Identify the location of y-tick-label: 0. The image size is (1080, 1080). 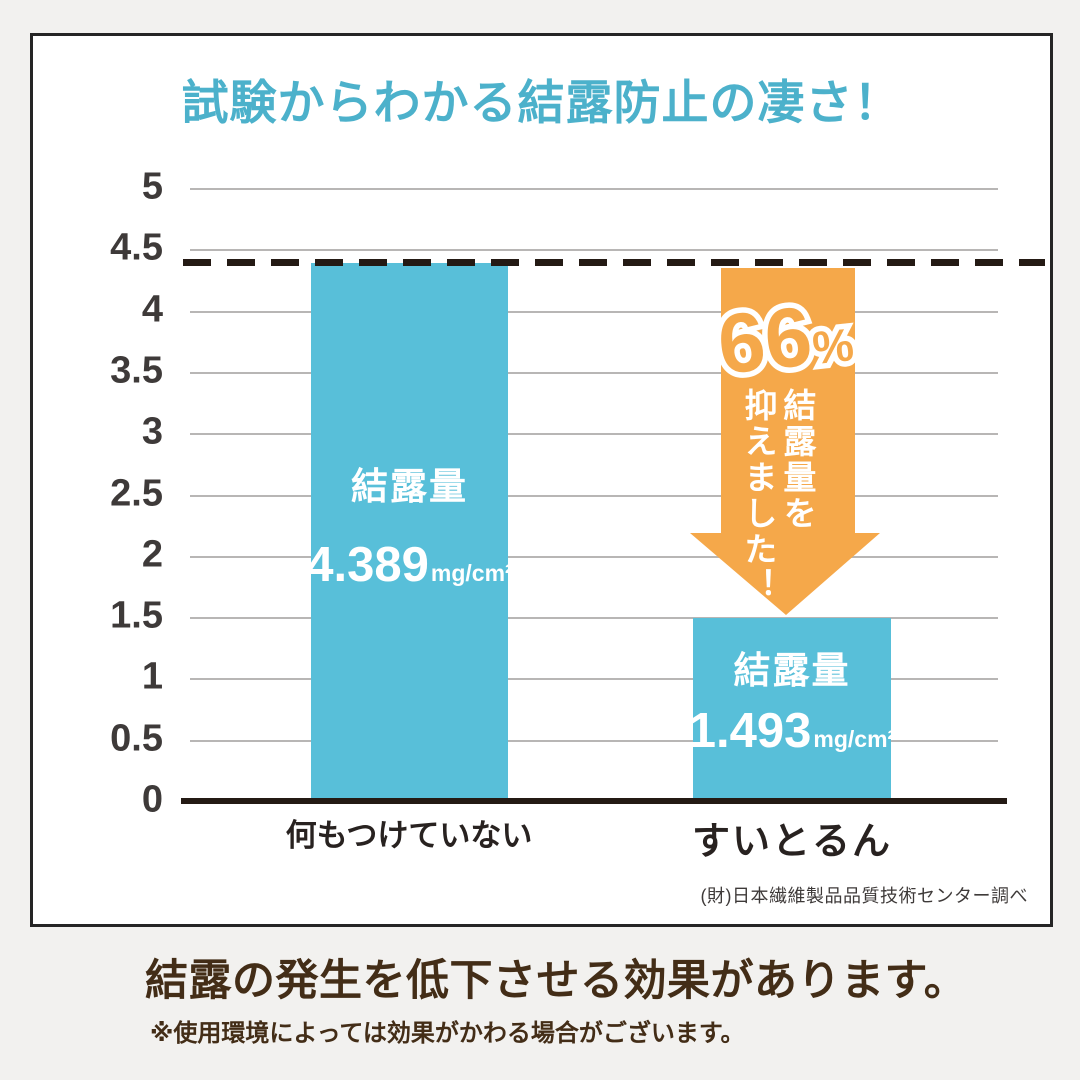
(152, 799).